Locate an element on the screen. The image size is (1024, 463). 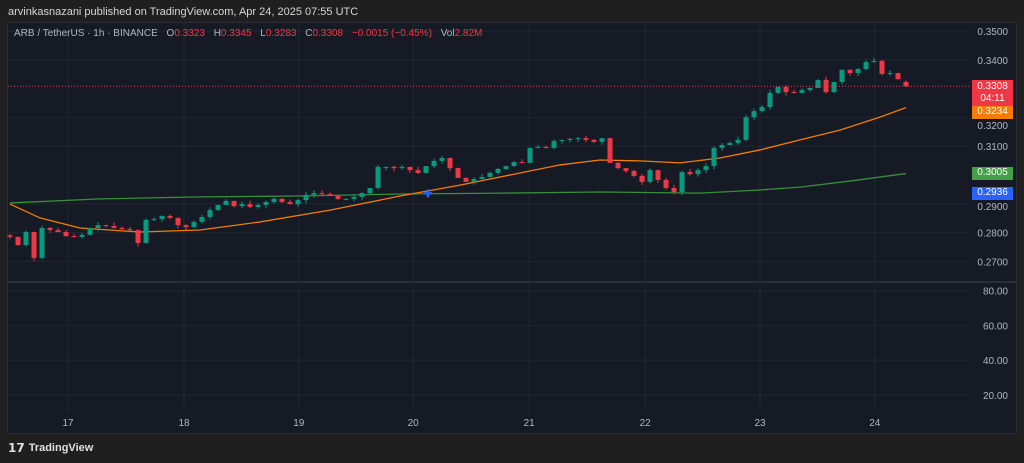
osc-tick-label: 80.00 is located at coordinates (995, 292).